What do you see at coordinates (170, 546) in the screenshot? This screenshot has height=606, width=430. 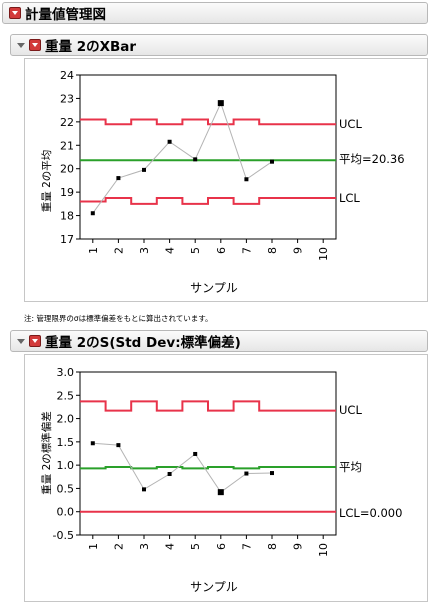 I see `s-x-tick-label: 4` at bounding box center [170, 546].